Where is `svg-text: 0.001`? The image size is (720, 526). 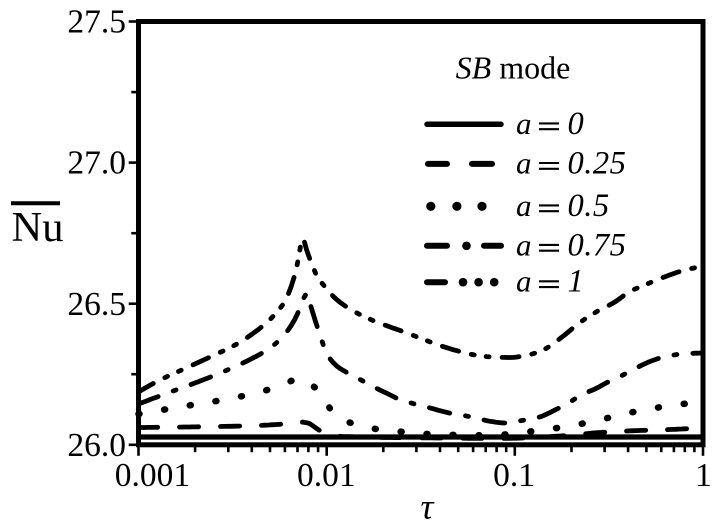 svg-text: 0.001 is located at coordinates (152, 475).